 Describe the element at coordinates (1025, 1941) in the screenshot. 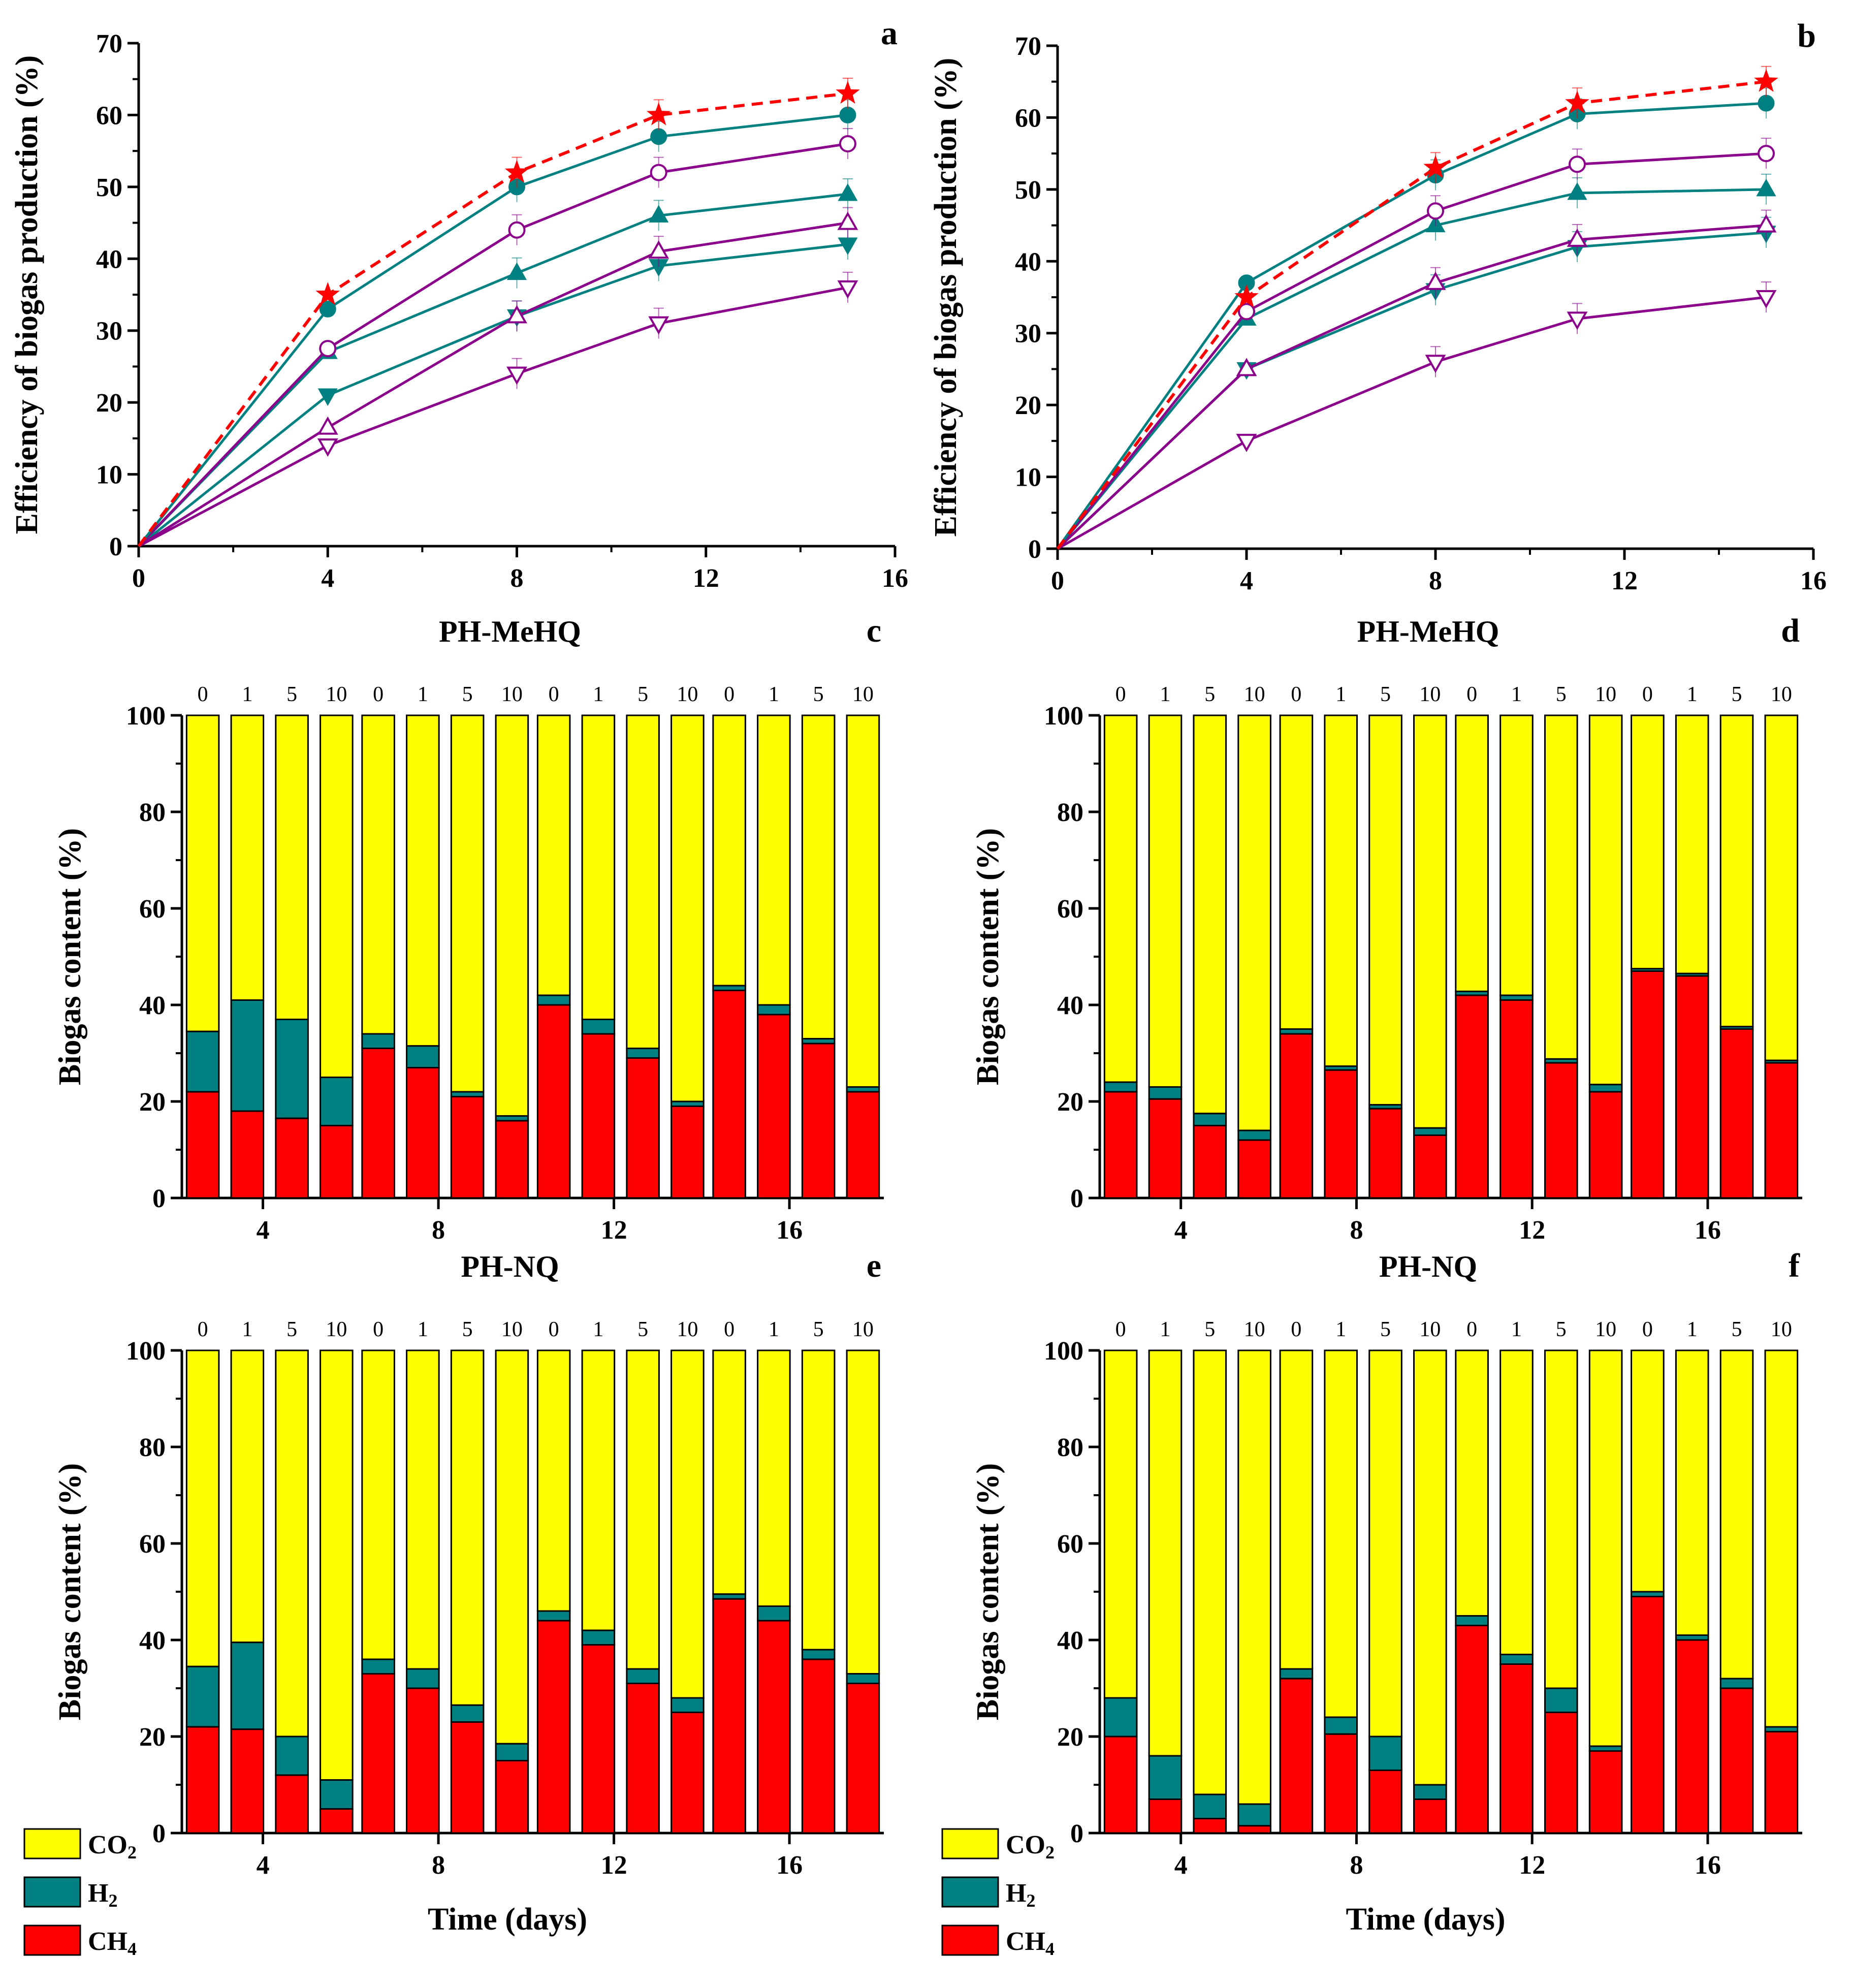

I see `legend-label-main: CH` at that location.